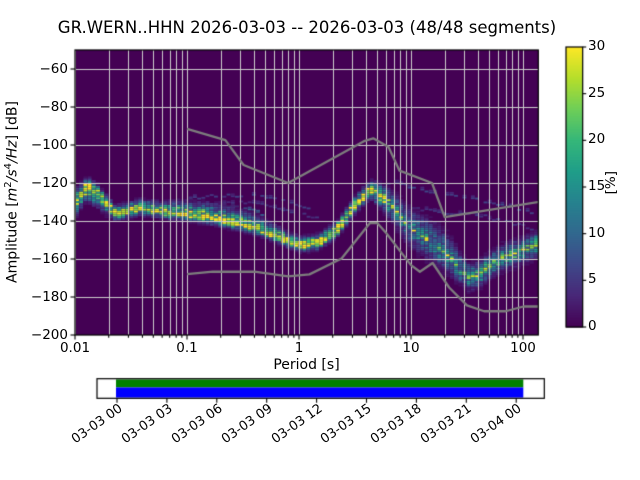 This screenshot has height=480, width=640. What do you see at coordinates (411, 348) in the screenshot?
I see `x-tick-label: 10` at bounding box center [411, 348].